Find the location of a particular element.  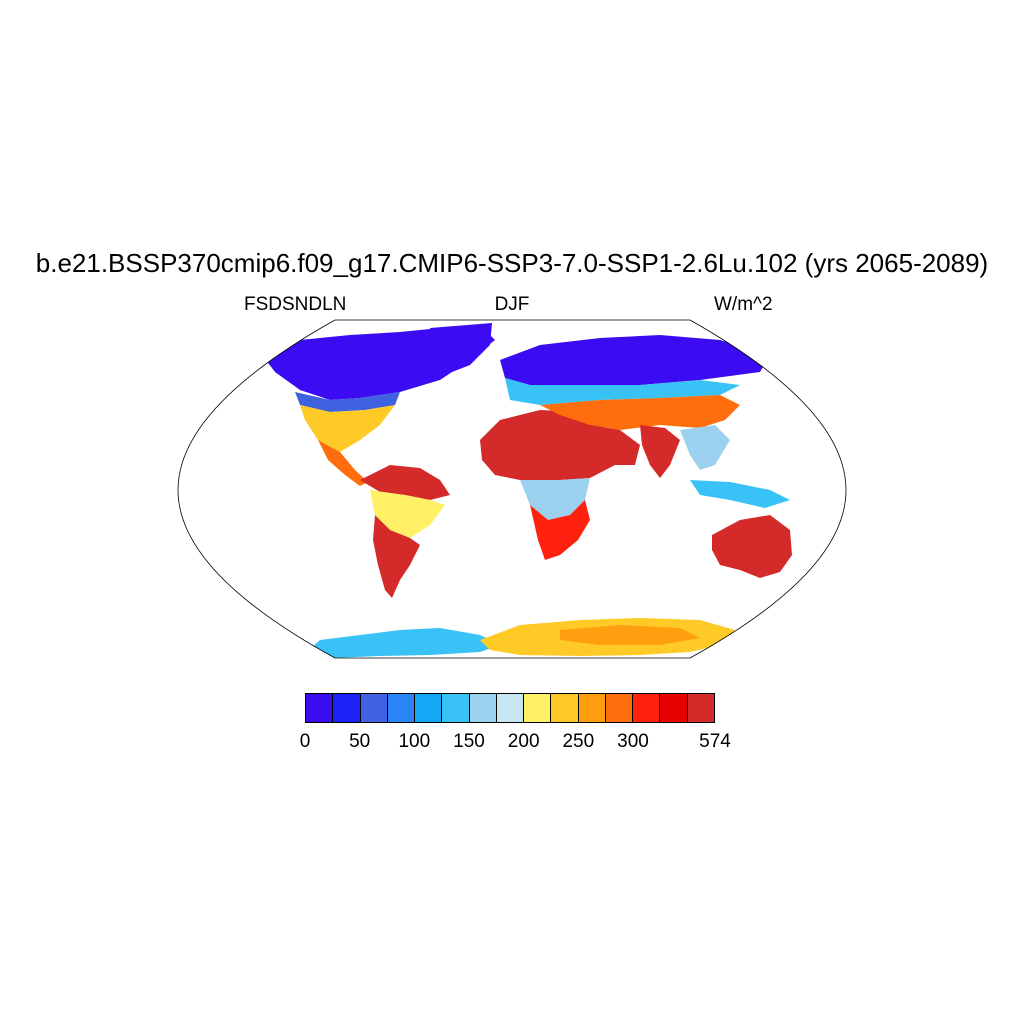

variable-label: FSDSNDLN is located at coordinates (295, 304).